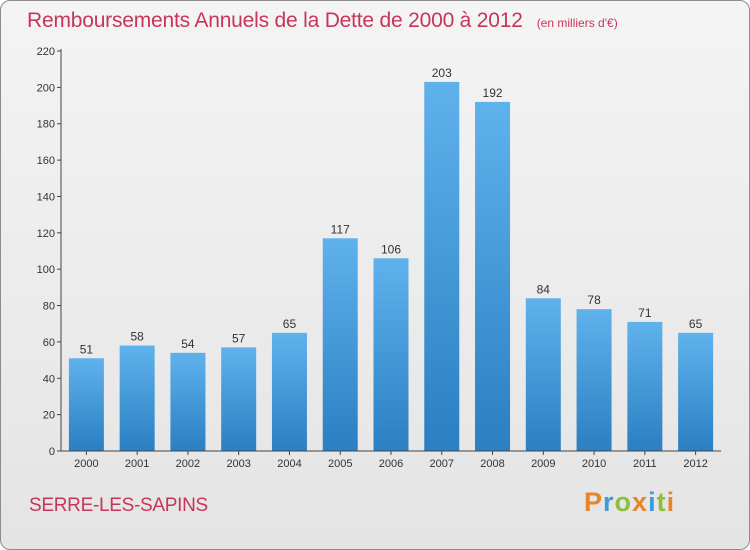 Image resolution: width=750 pixels, height=550 pixels. Describe the element at coordinates (340, 464) in the screenshot. I see `x-tick-label: 2005` at that location.